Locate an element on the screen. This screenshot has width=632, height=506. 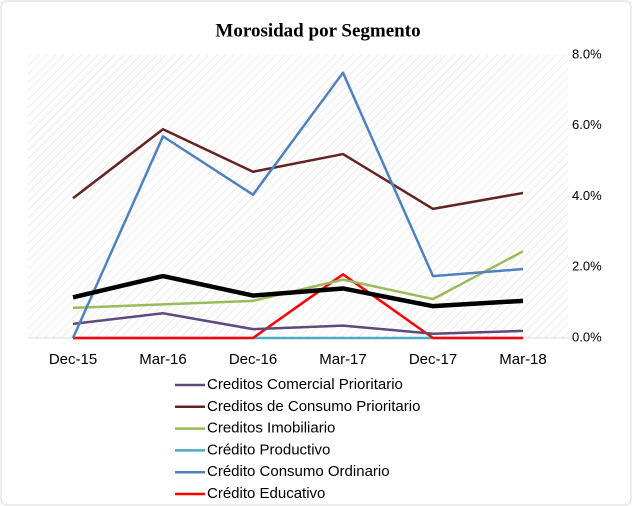
y-tick-label: 4.0% is located at coordinates (587, 195).